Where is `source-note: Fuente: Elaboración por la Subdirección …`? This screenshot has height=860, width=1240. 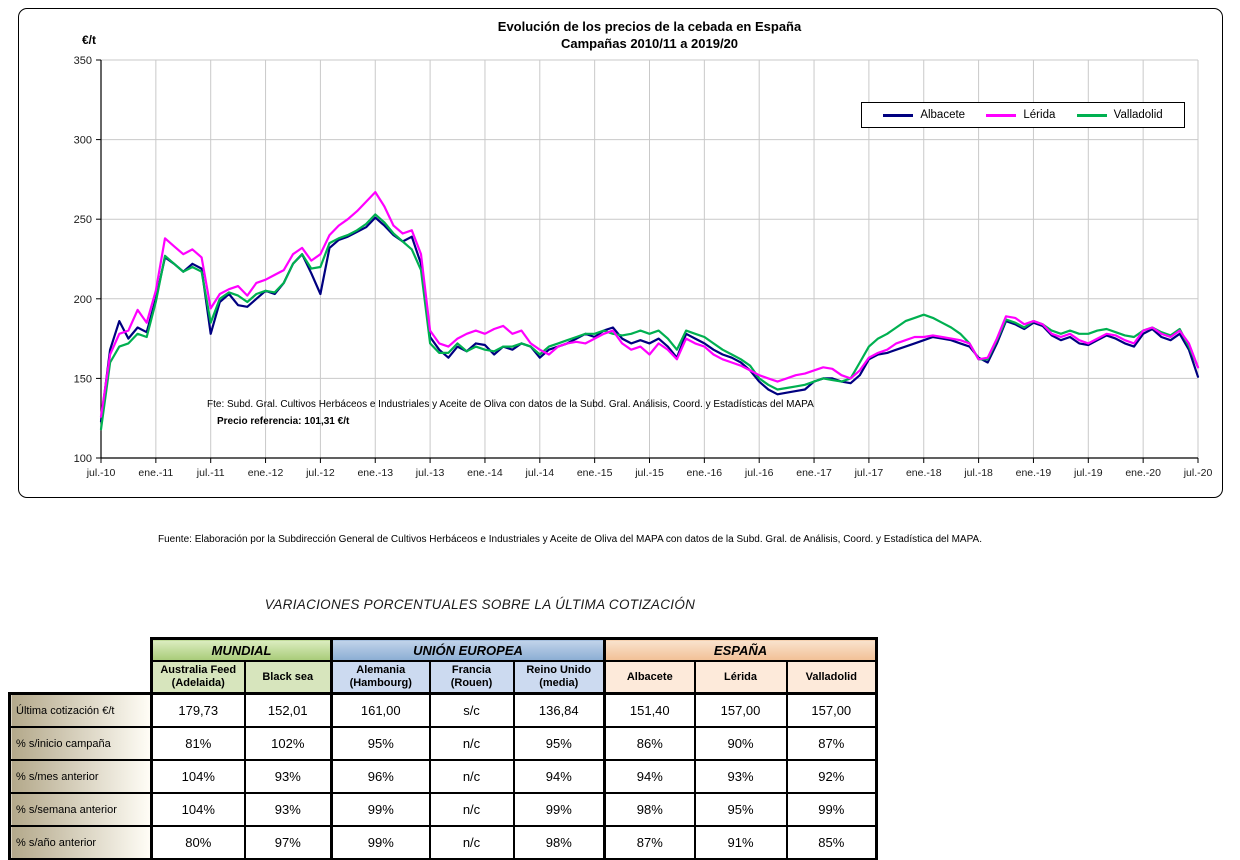 source-note: Fuente: Elaboración por la Subdirección … is located at coordinates (570, 539).